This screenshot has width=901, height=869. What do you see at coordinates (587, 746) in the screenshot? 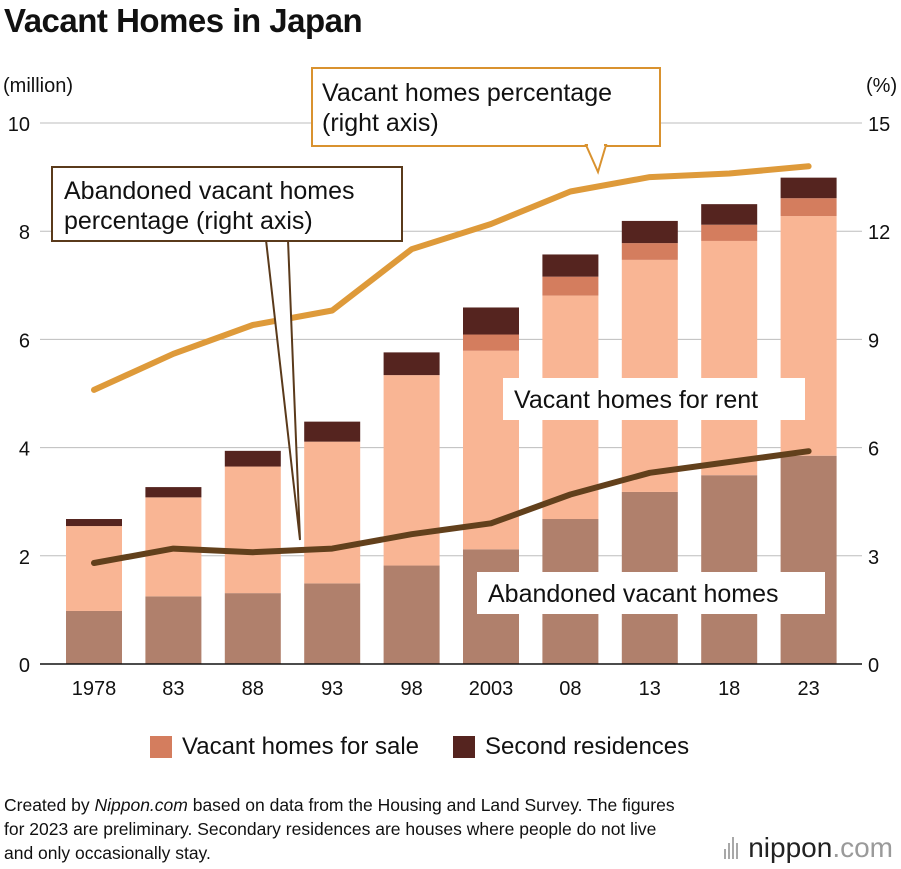
I see `legend-label-second: Second residences` at bounding box center [587, 746].